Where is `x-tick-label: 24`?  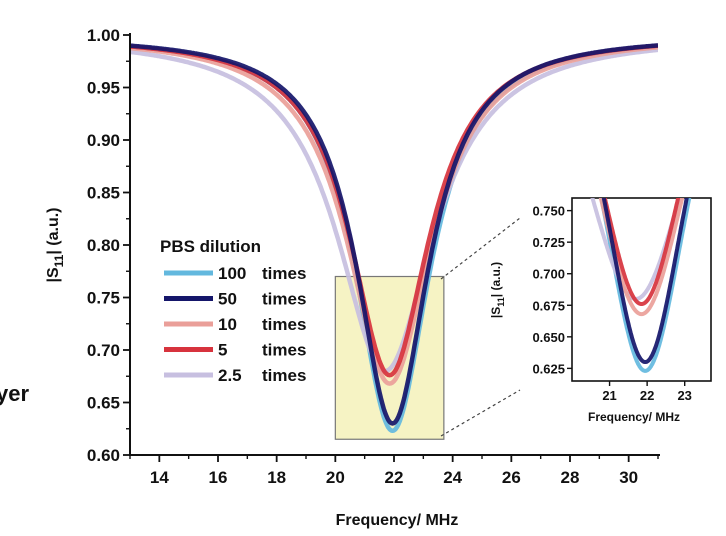
x-tick-label: 24 is located at coordinates (452, 477).